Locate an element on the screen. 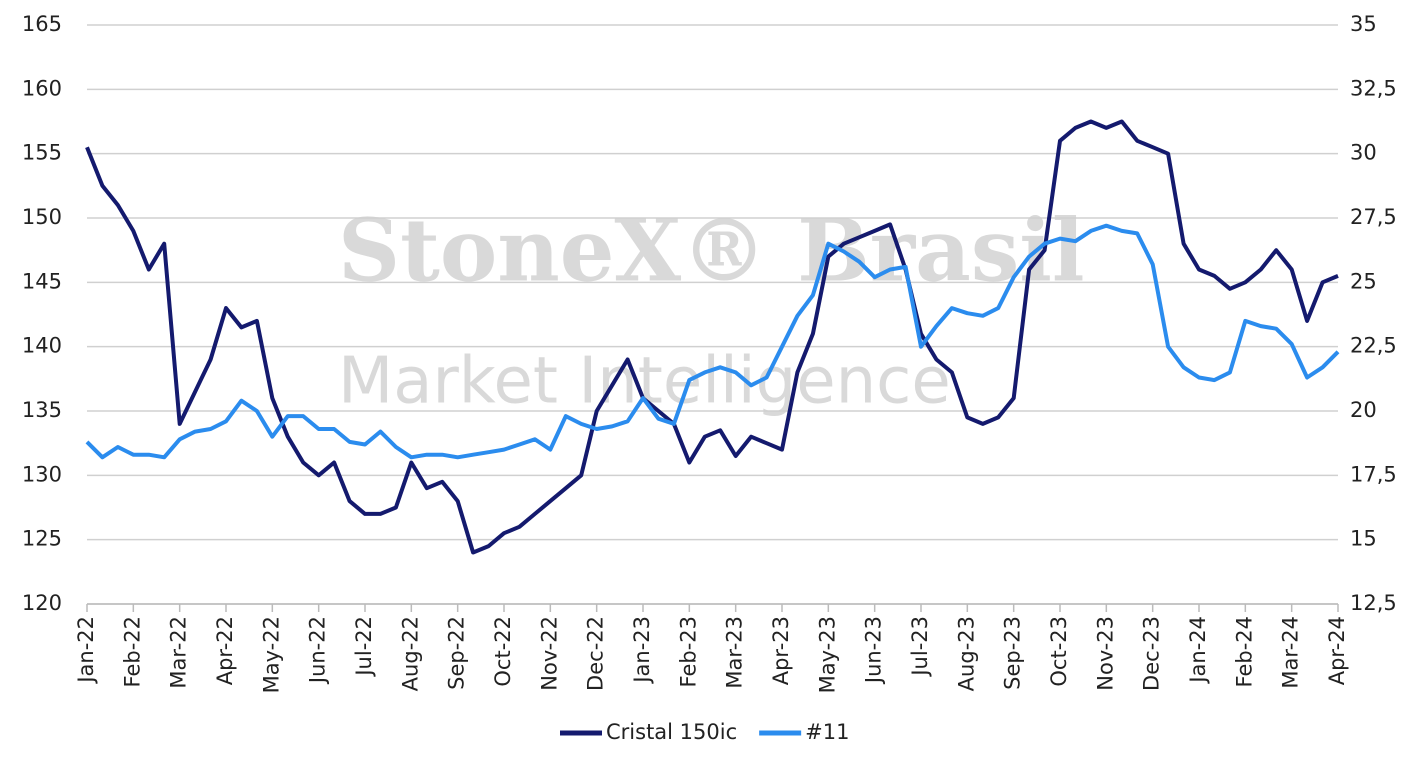 This screenshot has height=772, width=1417. x-tick-label: Sep-22 is located at coordinates (457, 653).